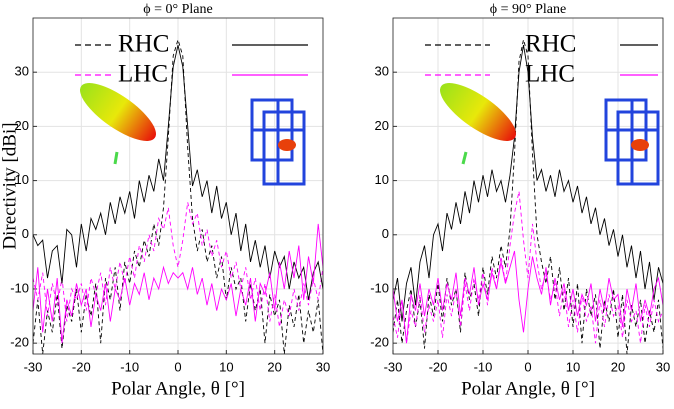 This screenshot has height=409, width=674. Describe the element at coordinates (478, 124) in the screenshot. I see `icon-beam-right` at that location.